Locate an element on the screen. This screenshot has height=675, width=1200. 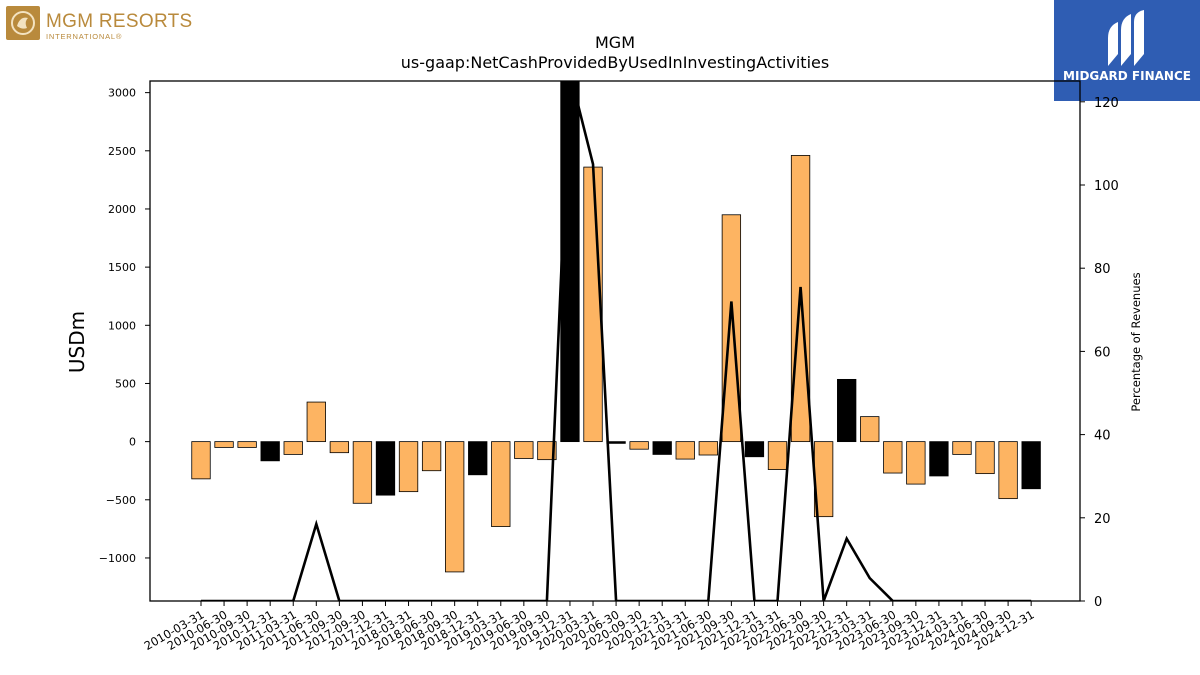
y-tick-label: 500 is located at coordinates (125, 383).